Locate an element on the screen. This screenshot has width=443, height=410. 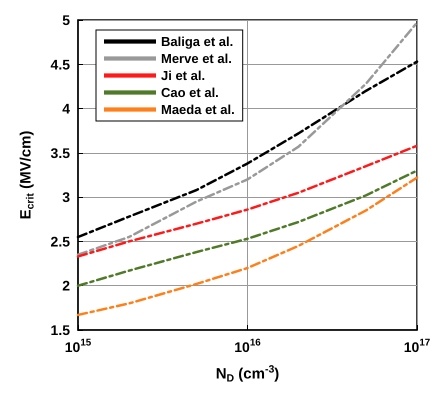
y-tick-label: 4.5 is located at coordinates (60, 64).